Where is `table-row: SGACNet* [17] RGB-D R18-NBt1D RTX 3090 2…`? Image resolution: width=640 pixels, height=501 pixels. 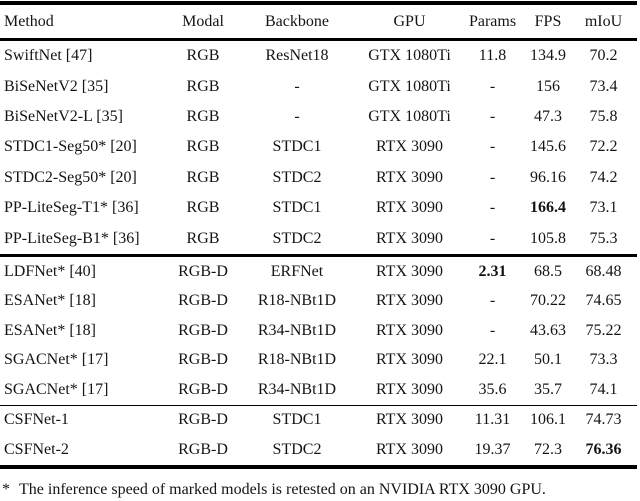
table-row: SGACNet* [17] RGB-D R18-NBt1D RTX 3090 2… is located at coordinates (318, 361).